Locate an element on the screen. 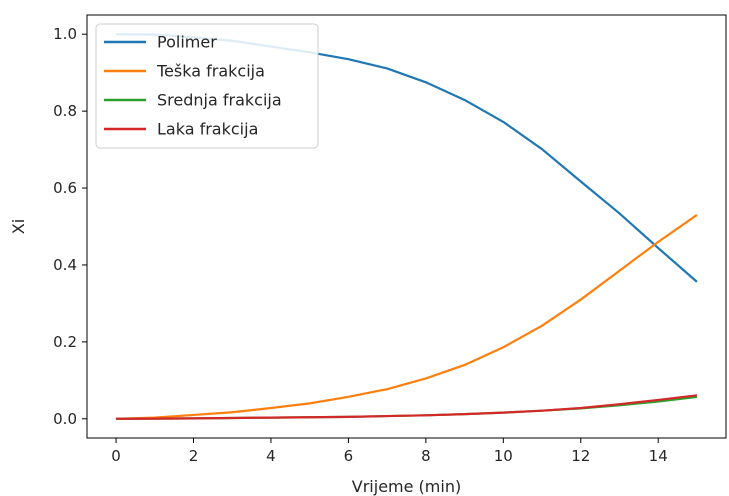 This screenshot has width=729, height=496. x-tick-label: 14 is located at coordinates (658, 456).